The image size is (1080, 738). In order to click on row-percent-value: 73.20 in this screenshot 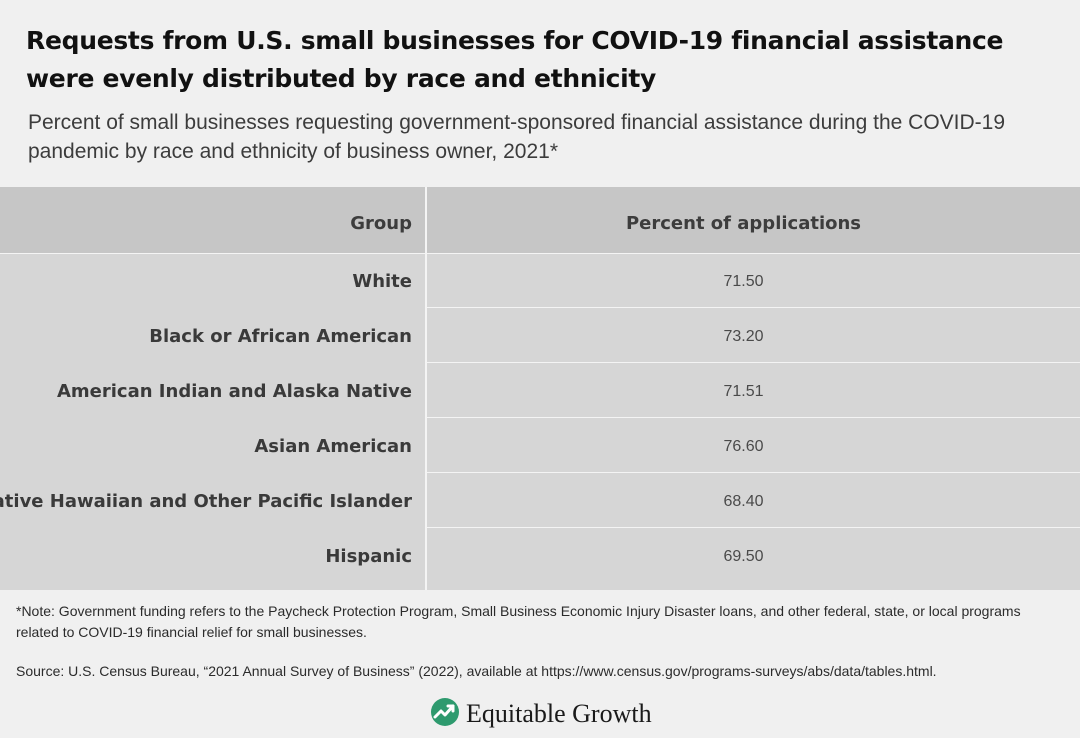, I will do `click(743, 336)`.